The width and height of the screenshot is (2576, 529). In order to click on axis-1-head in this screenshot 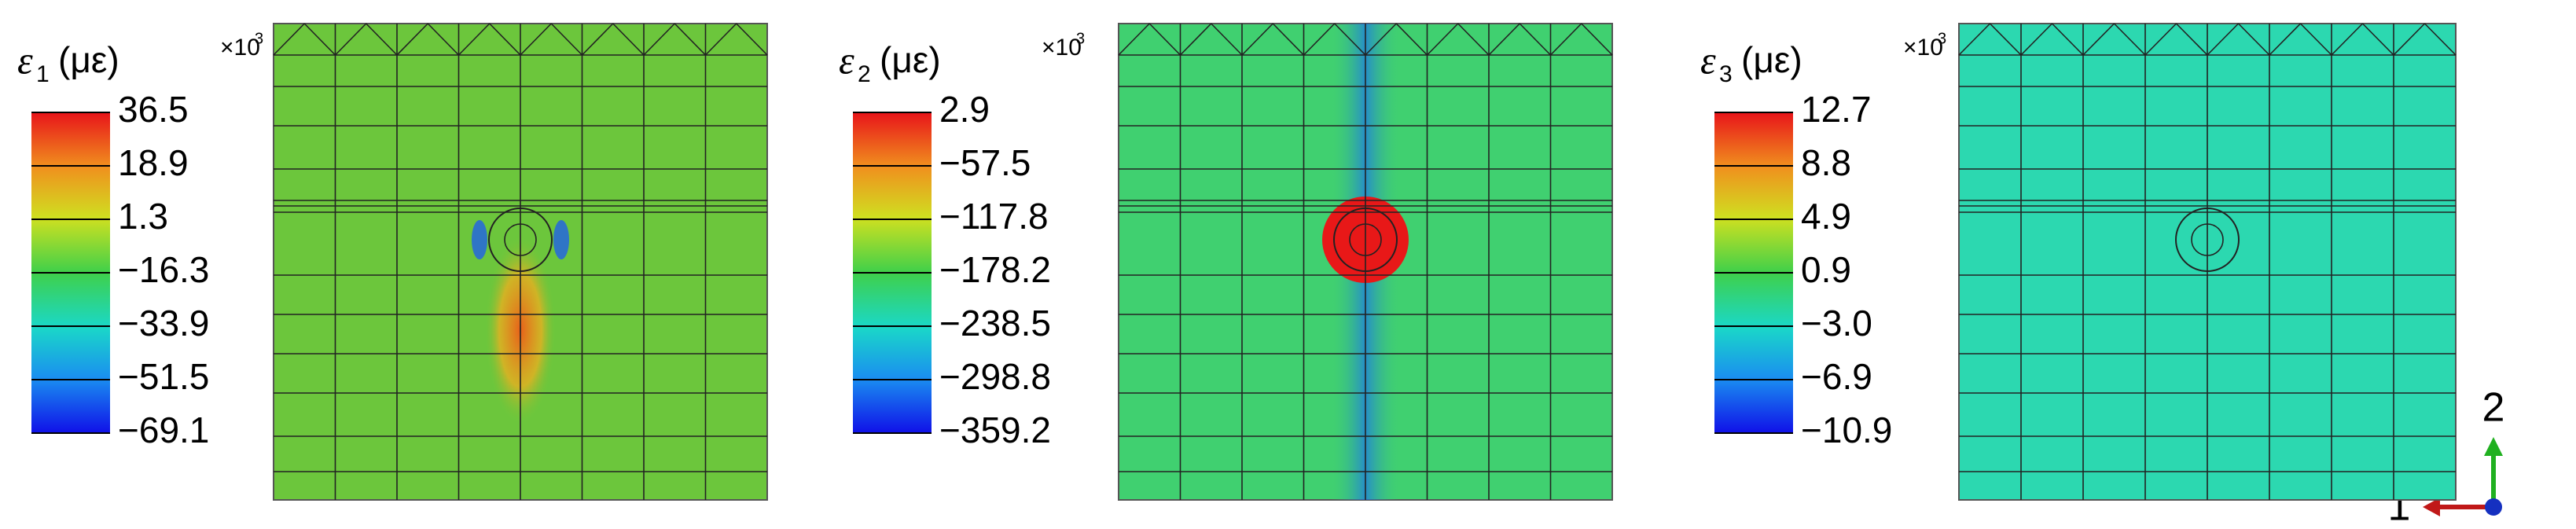, I will do `click(2431, 507)`.